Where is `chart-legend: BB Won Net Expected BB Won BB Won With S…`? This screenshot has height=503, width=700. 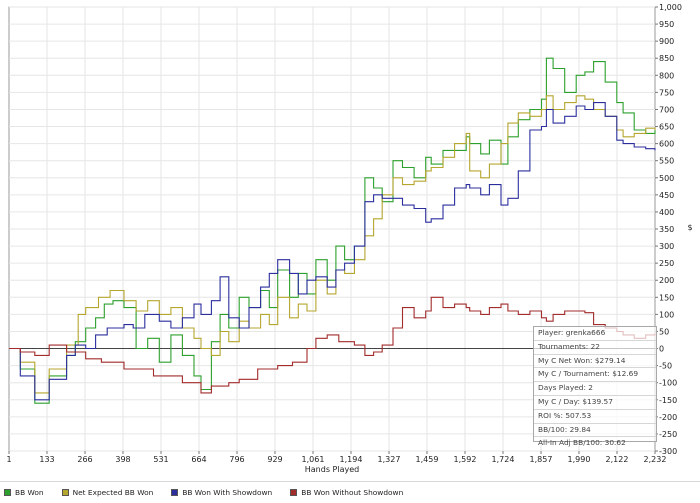
chart-legend: BB Won Net Expected BB Won BB Won With S… is located at coordinates (350, 492).